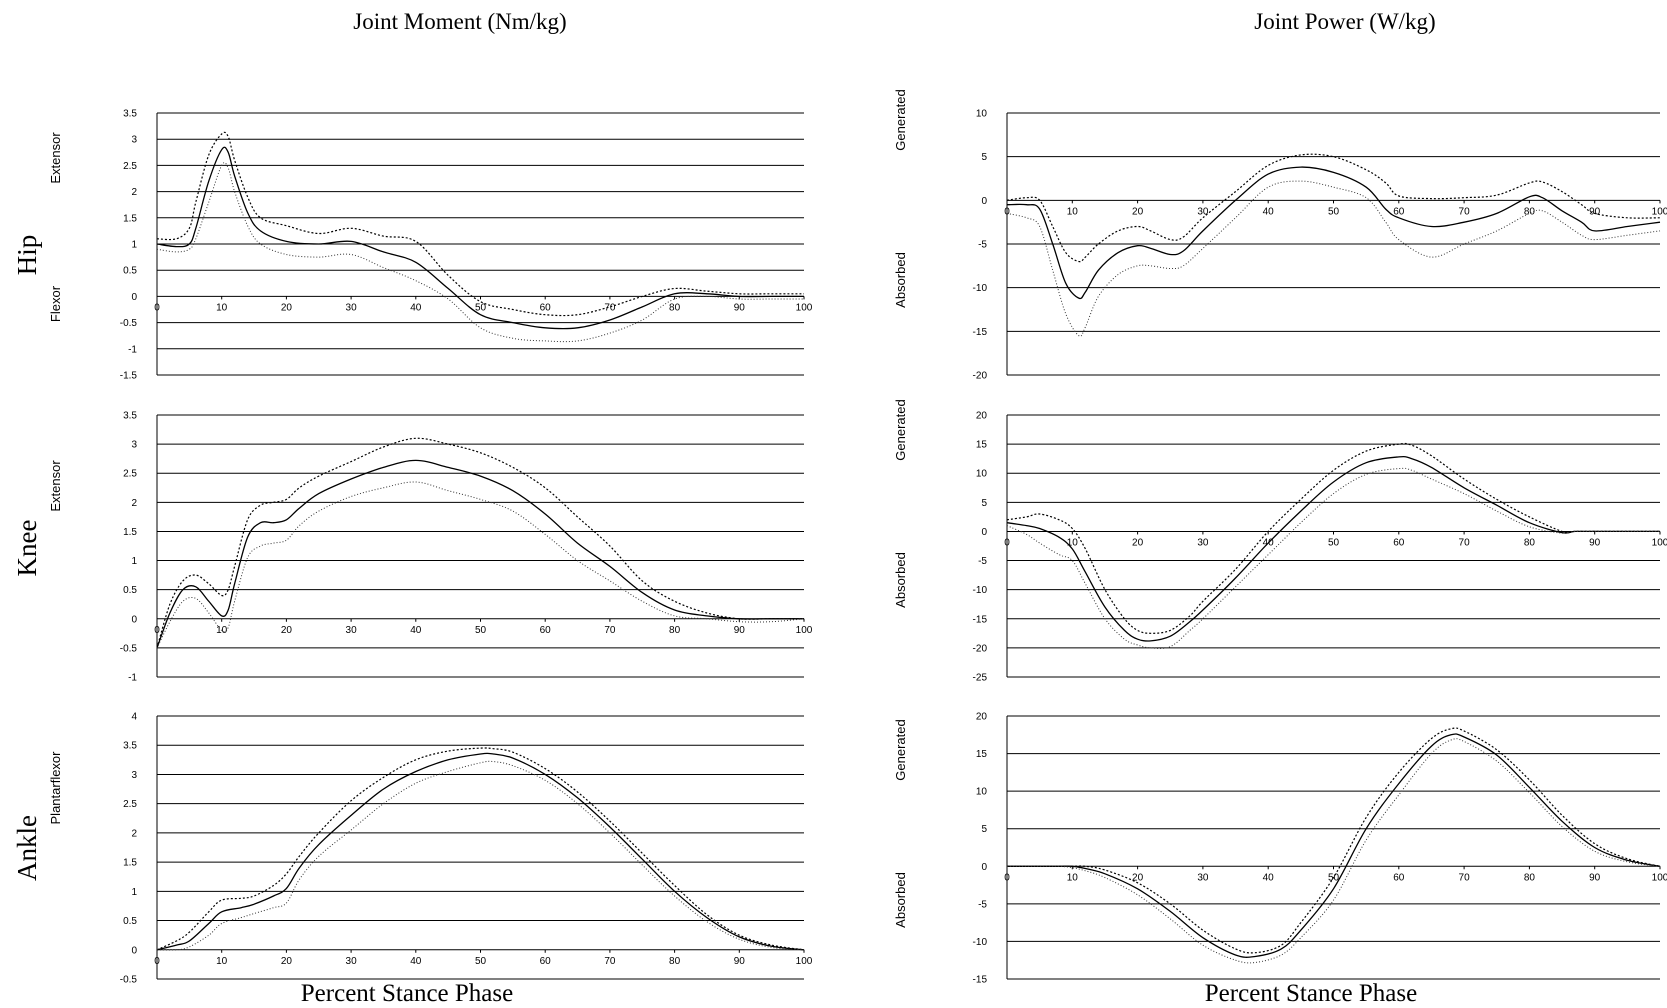  What do you see at coordinates (129, 376) in the screenshot?
I see `y-tick-label: -1.5` at bounding box center [129, 376].